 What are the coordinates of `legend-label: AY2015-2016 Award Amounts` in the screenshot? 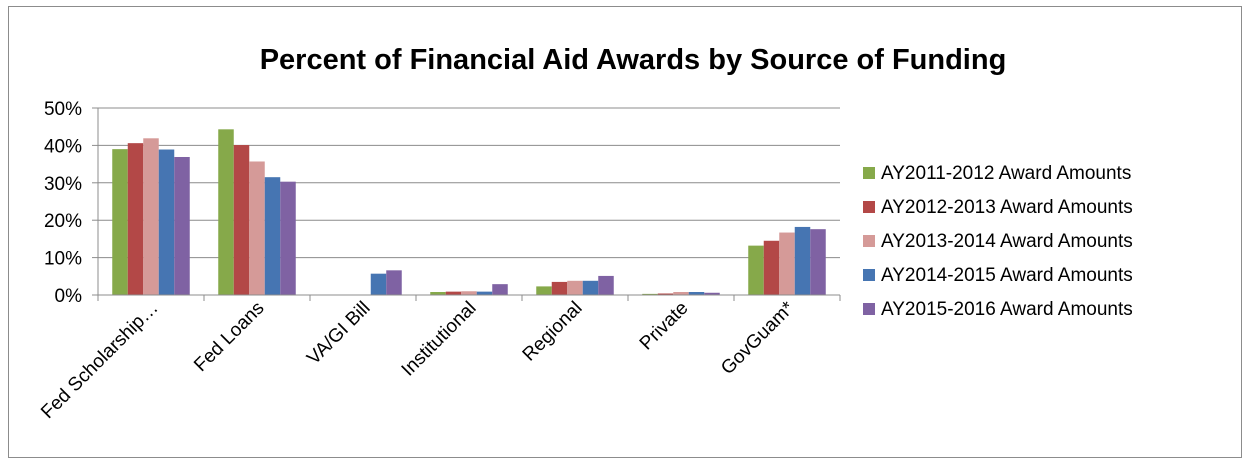 It's located at (1007, 309).